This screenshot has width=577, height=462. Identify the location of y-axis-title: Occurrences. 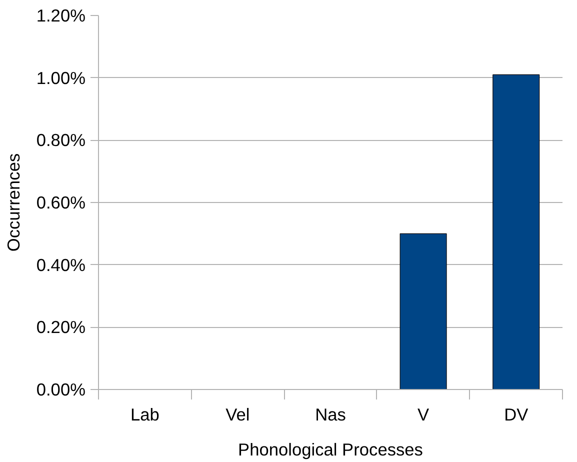
(13, 202).